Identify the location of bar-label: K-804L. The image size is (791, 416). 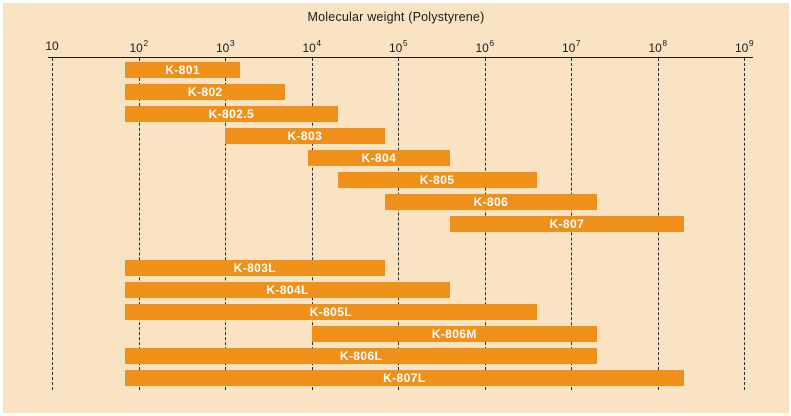
(287, 290).